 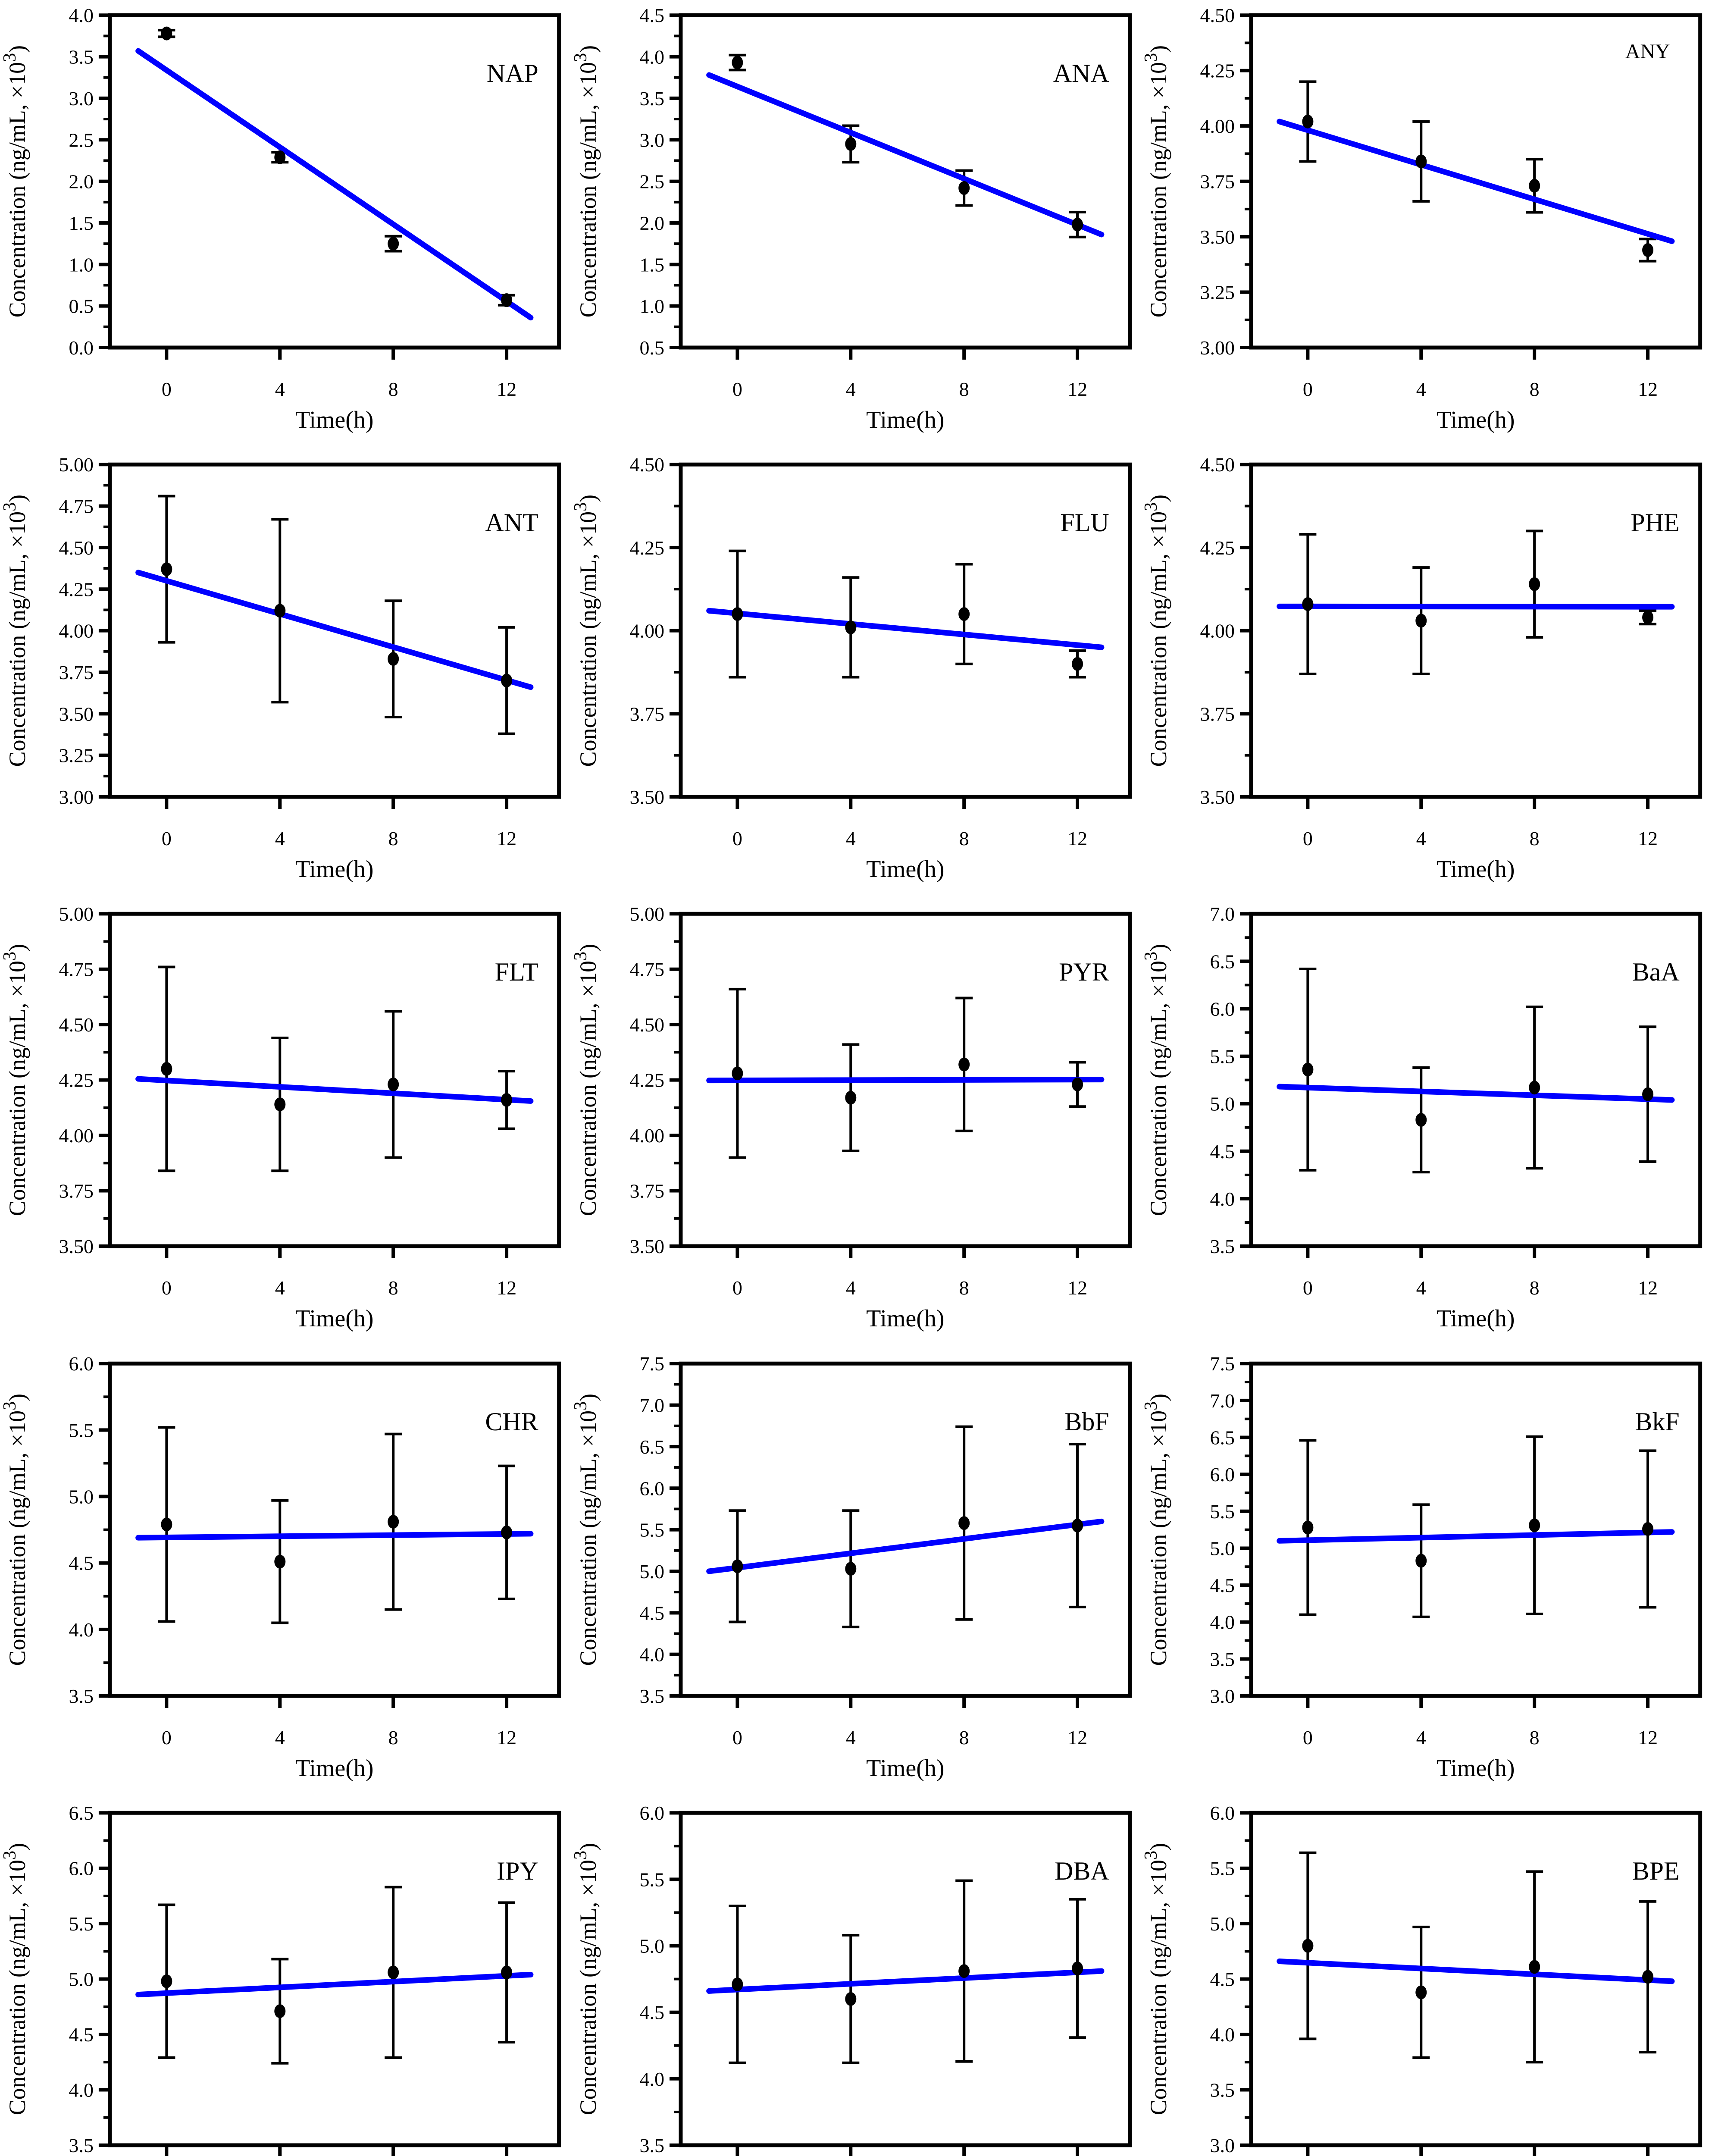 I want to click on chart-label: NAP, so click(x=512, y=73).